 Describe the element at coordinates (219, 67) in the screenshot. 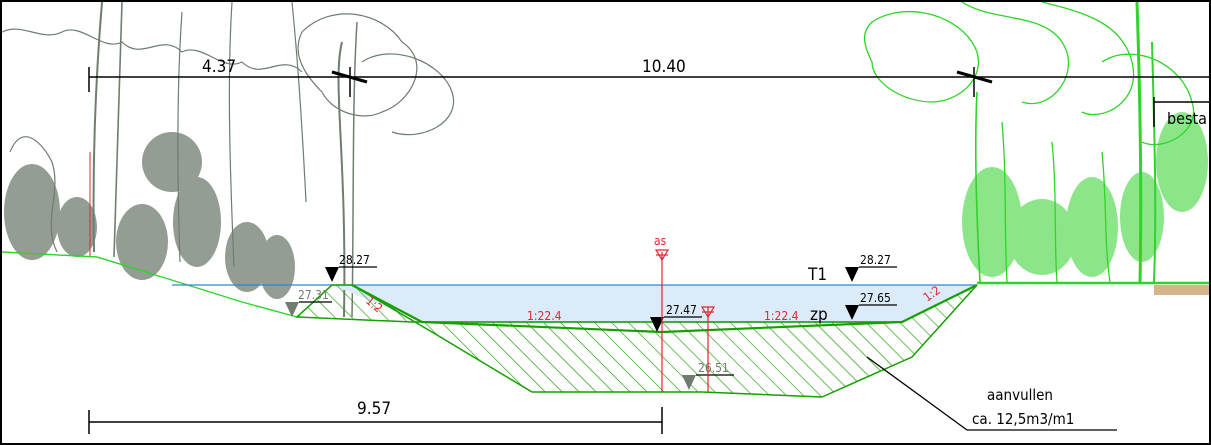

I see `dim-top-left: 4.37` at that location.